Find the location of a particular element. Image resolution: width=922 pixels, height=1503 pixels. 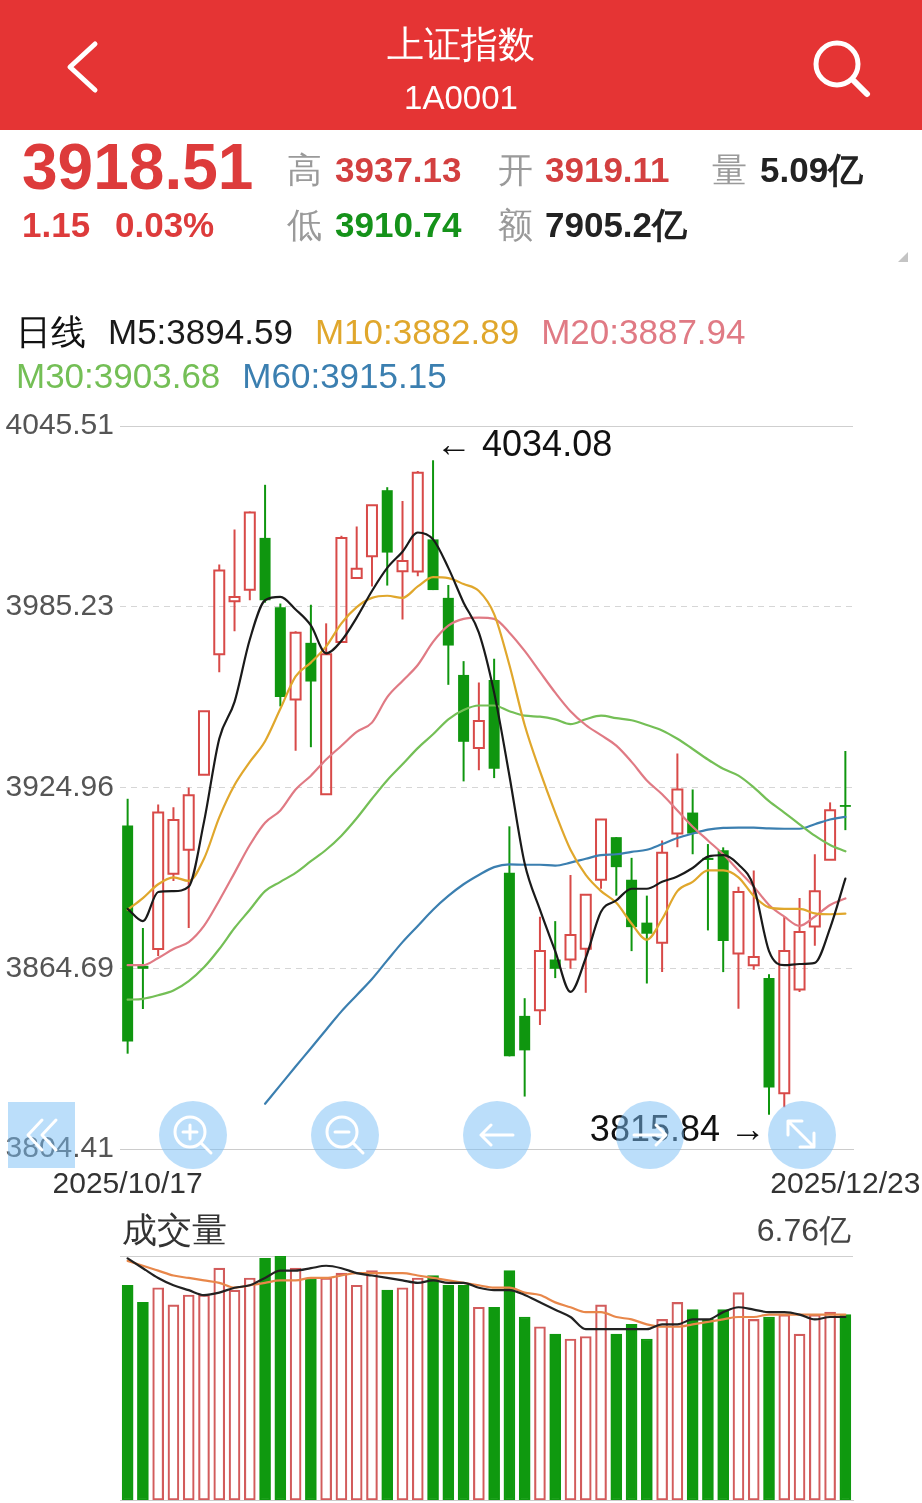

y-tick-label: 3924.96 is located at coordinates (59, 785).